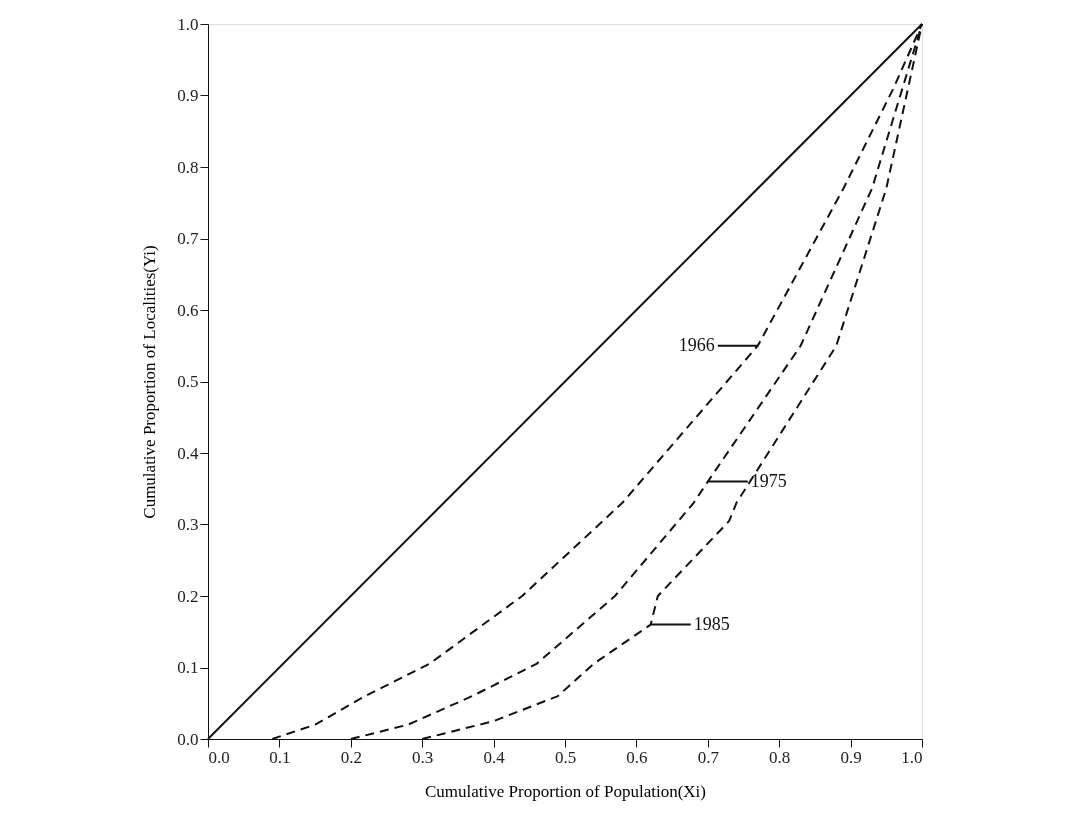  What do you see at coordinates (565, 791) in the screenshot?
I see `x-axis-title: Cumulative Proportion of Population(Xi)` at bounding box center [565, 791].